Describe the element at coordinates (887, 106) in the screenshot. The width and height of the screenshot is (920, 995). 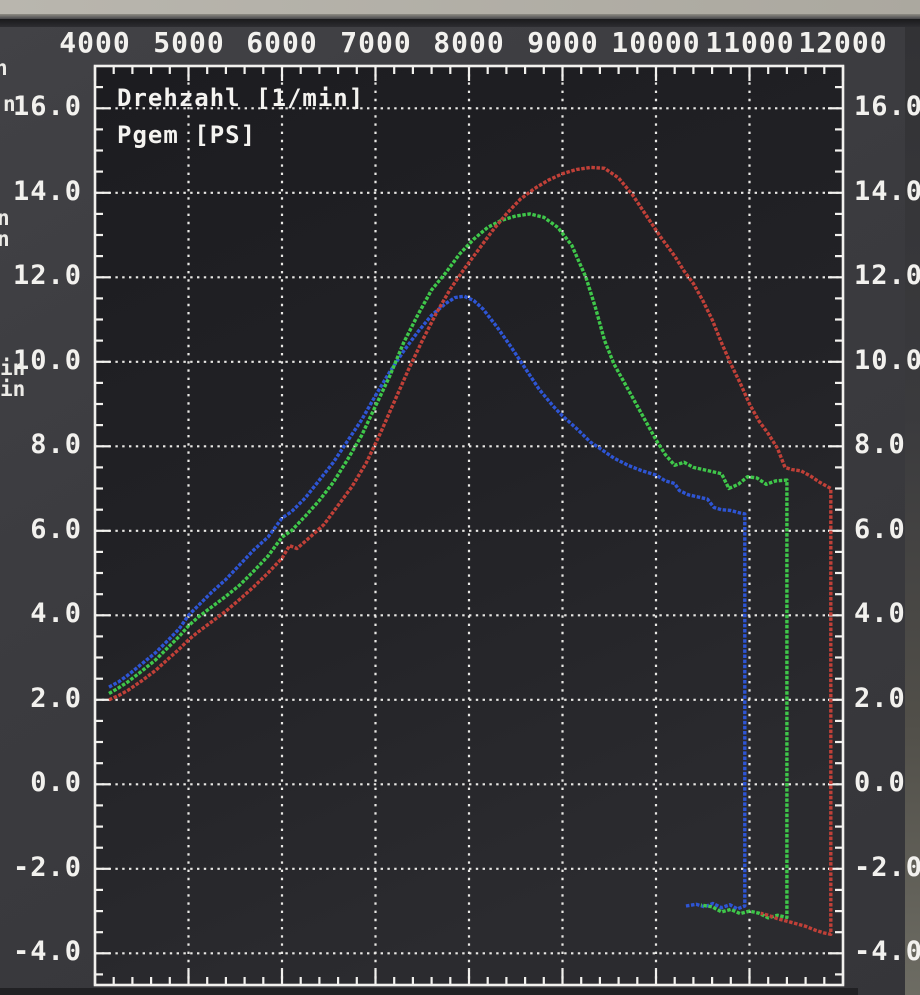
I see `y-tick-label-right: 16.0` at that location.